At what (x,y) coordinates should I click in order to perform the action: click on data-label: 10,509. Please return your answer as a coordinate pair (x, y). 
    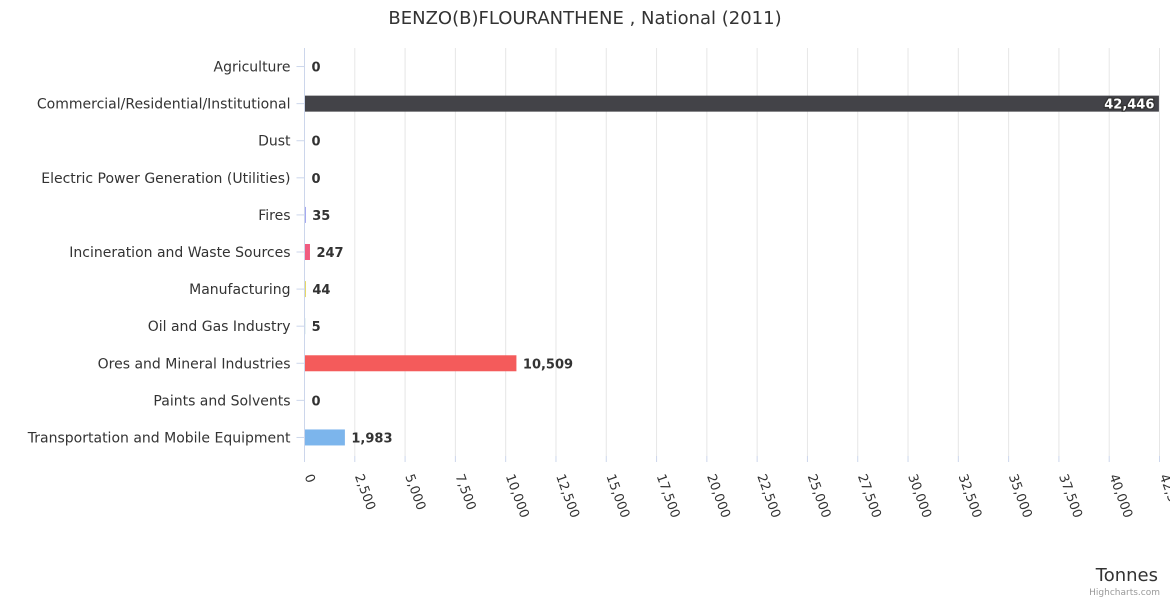
    Looking at the image, I should click on (548, 364).